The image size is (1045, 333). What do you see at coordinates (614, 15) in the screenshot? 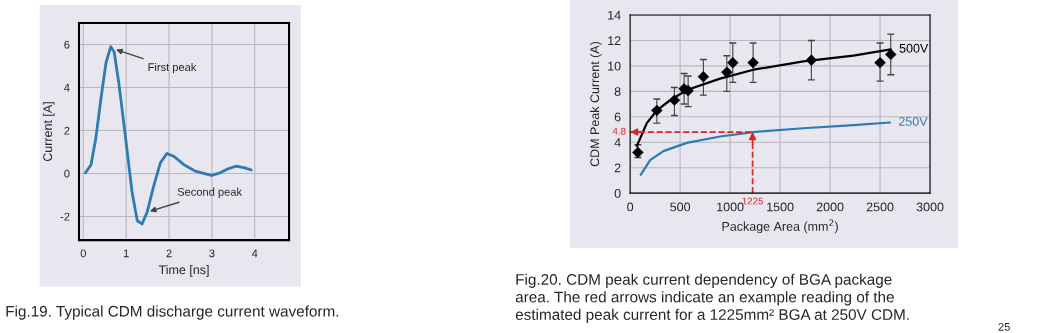
I see `y-tick-label: 14` at bounding box center [614, 15].